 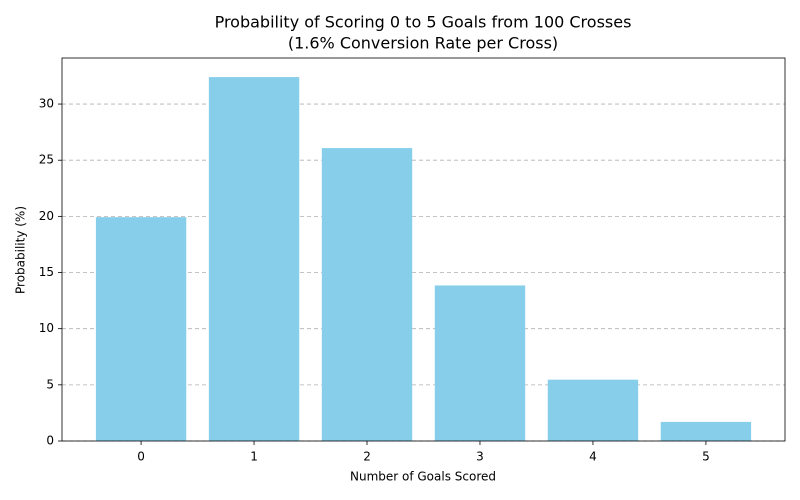 I want to click on x-tick-label: 3, so click(x=480, y=457).